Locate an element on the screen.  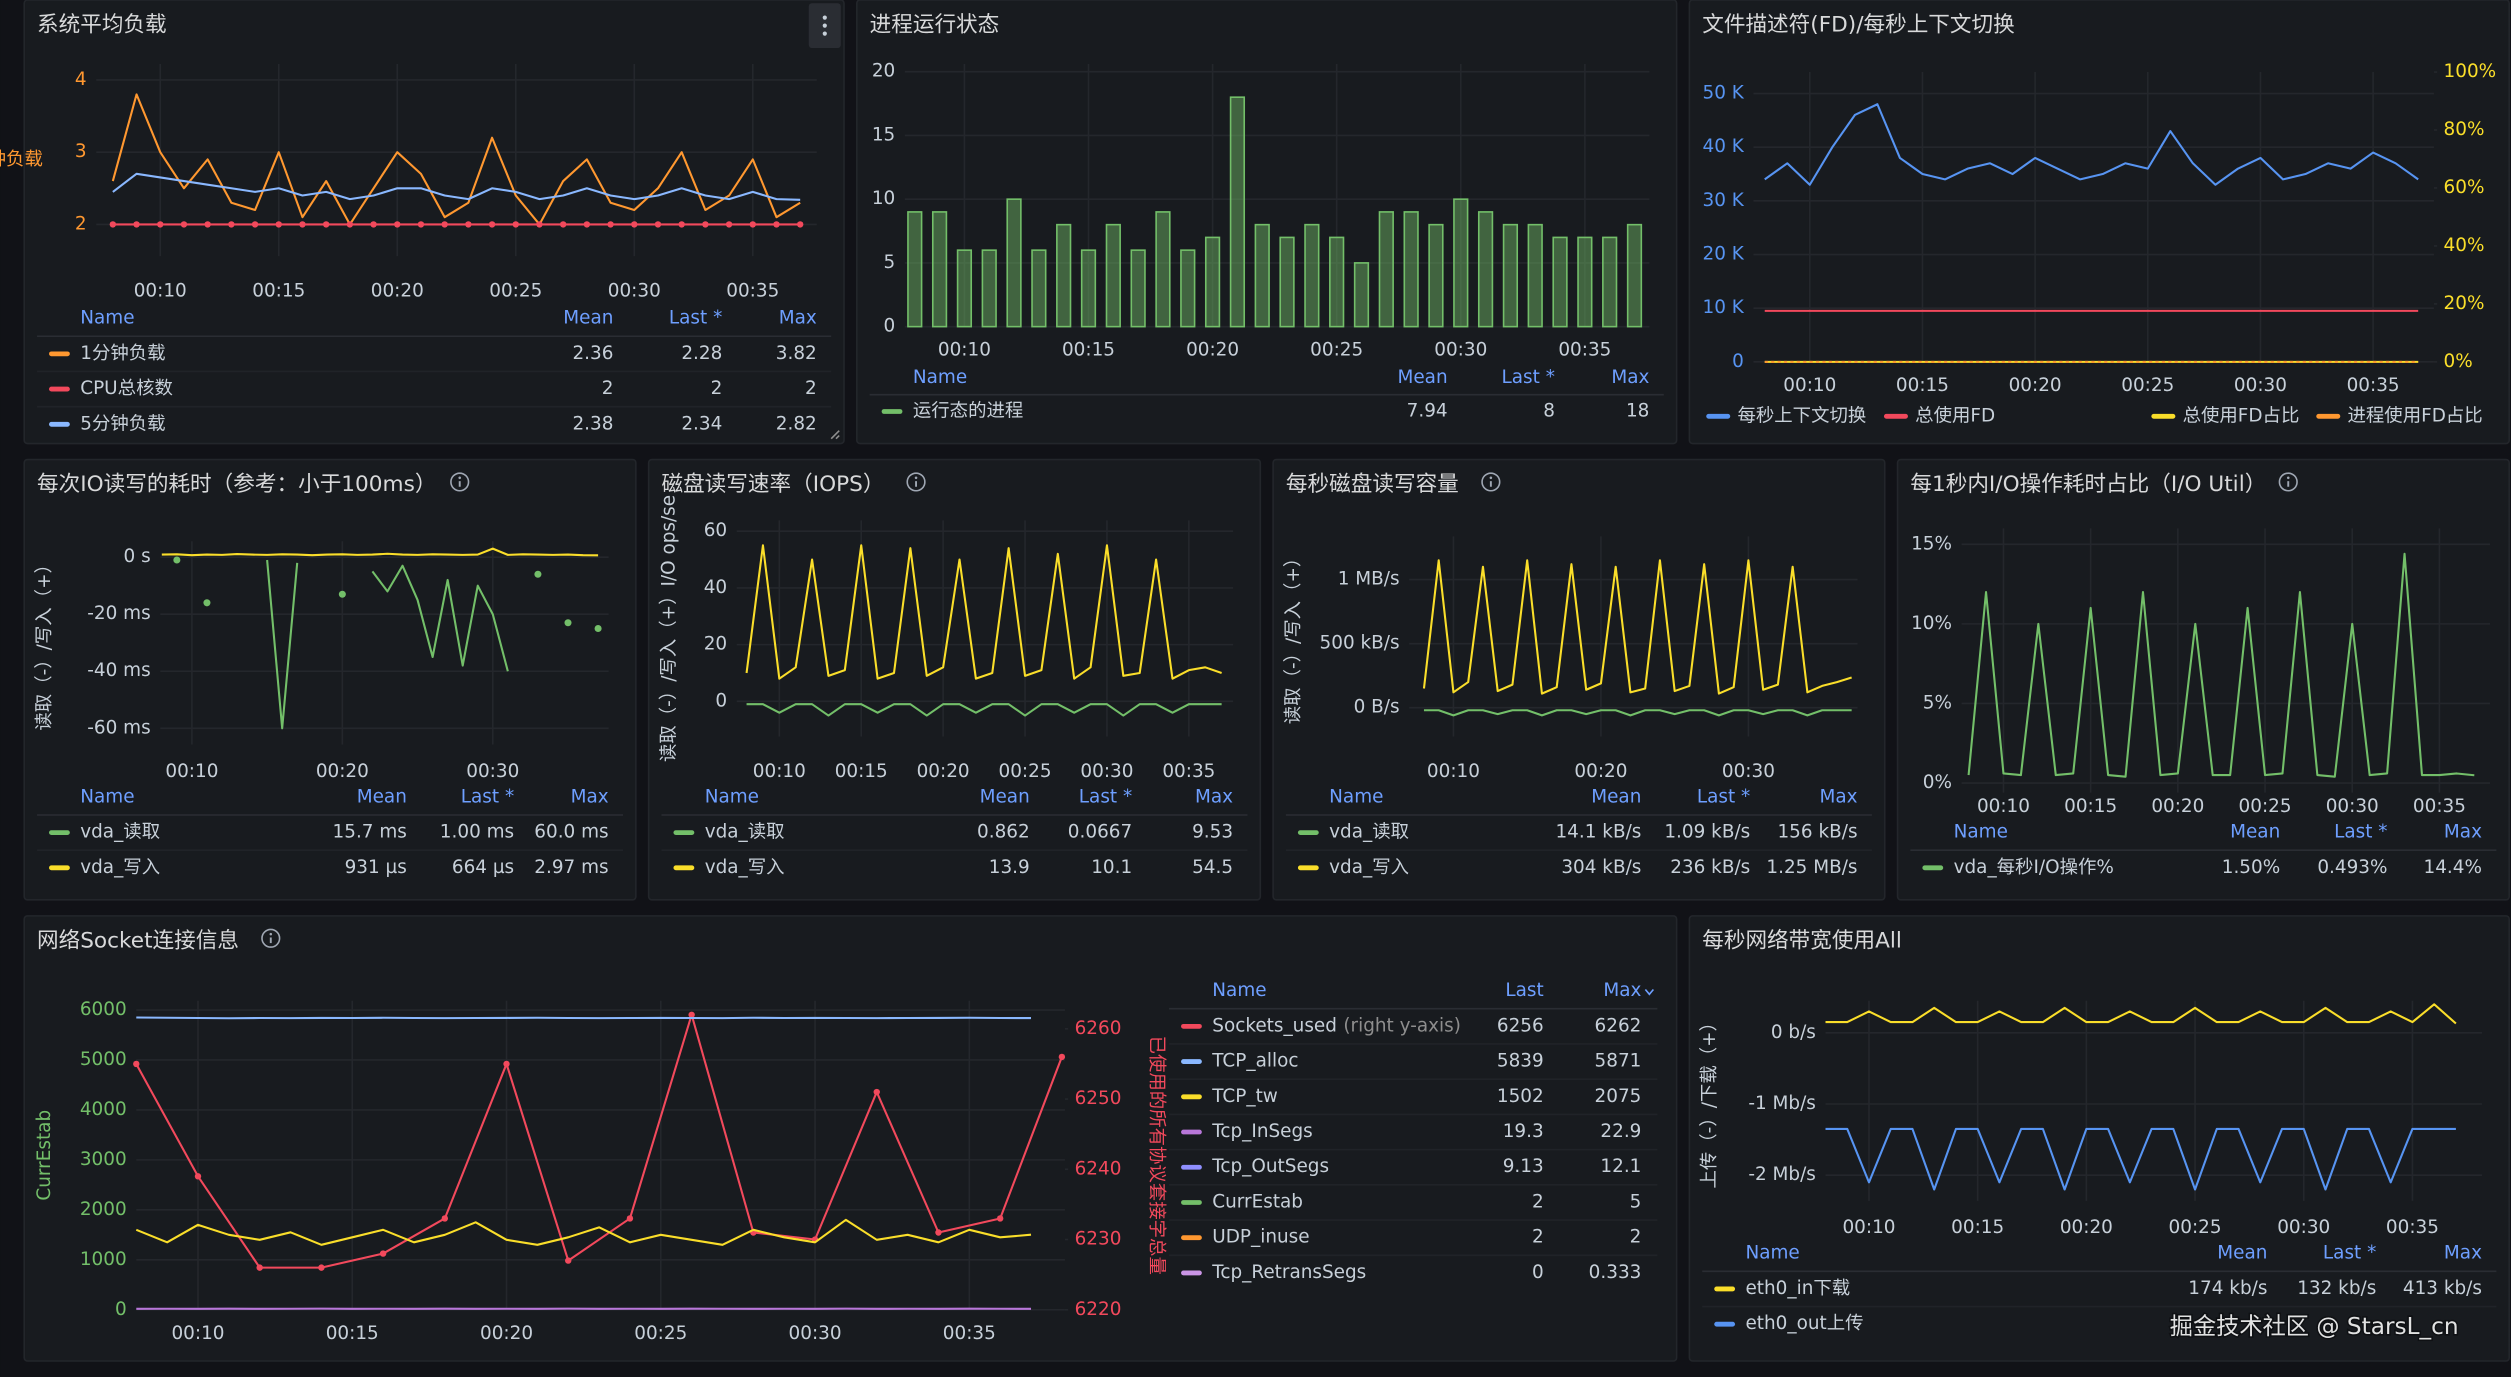
legend-stat: 22.9 is located at coordinates (1620, 1131).